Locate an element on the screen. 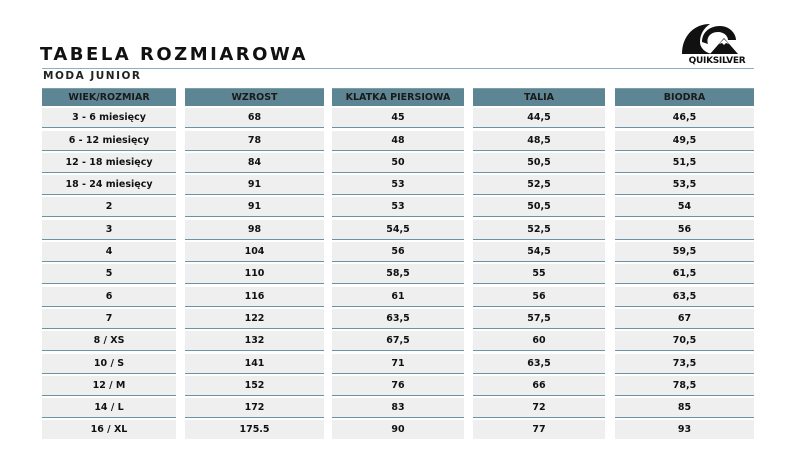 The height and width of the screenshot is (459, 800). table-cell: 10 / S is located at coordinates (109, 363).